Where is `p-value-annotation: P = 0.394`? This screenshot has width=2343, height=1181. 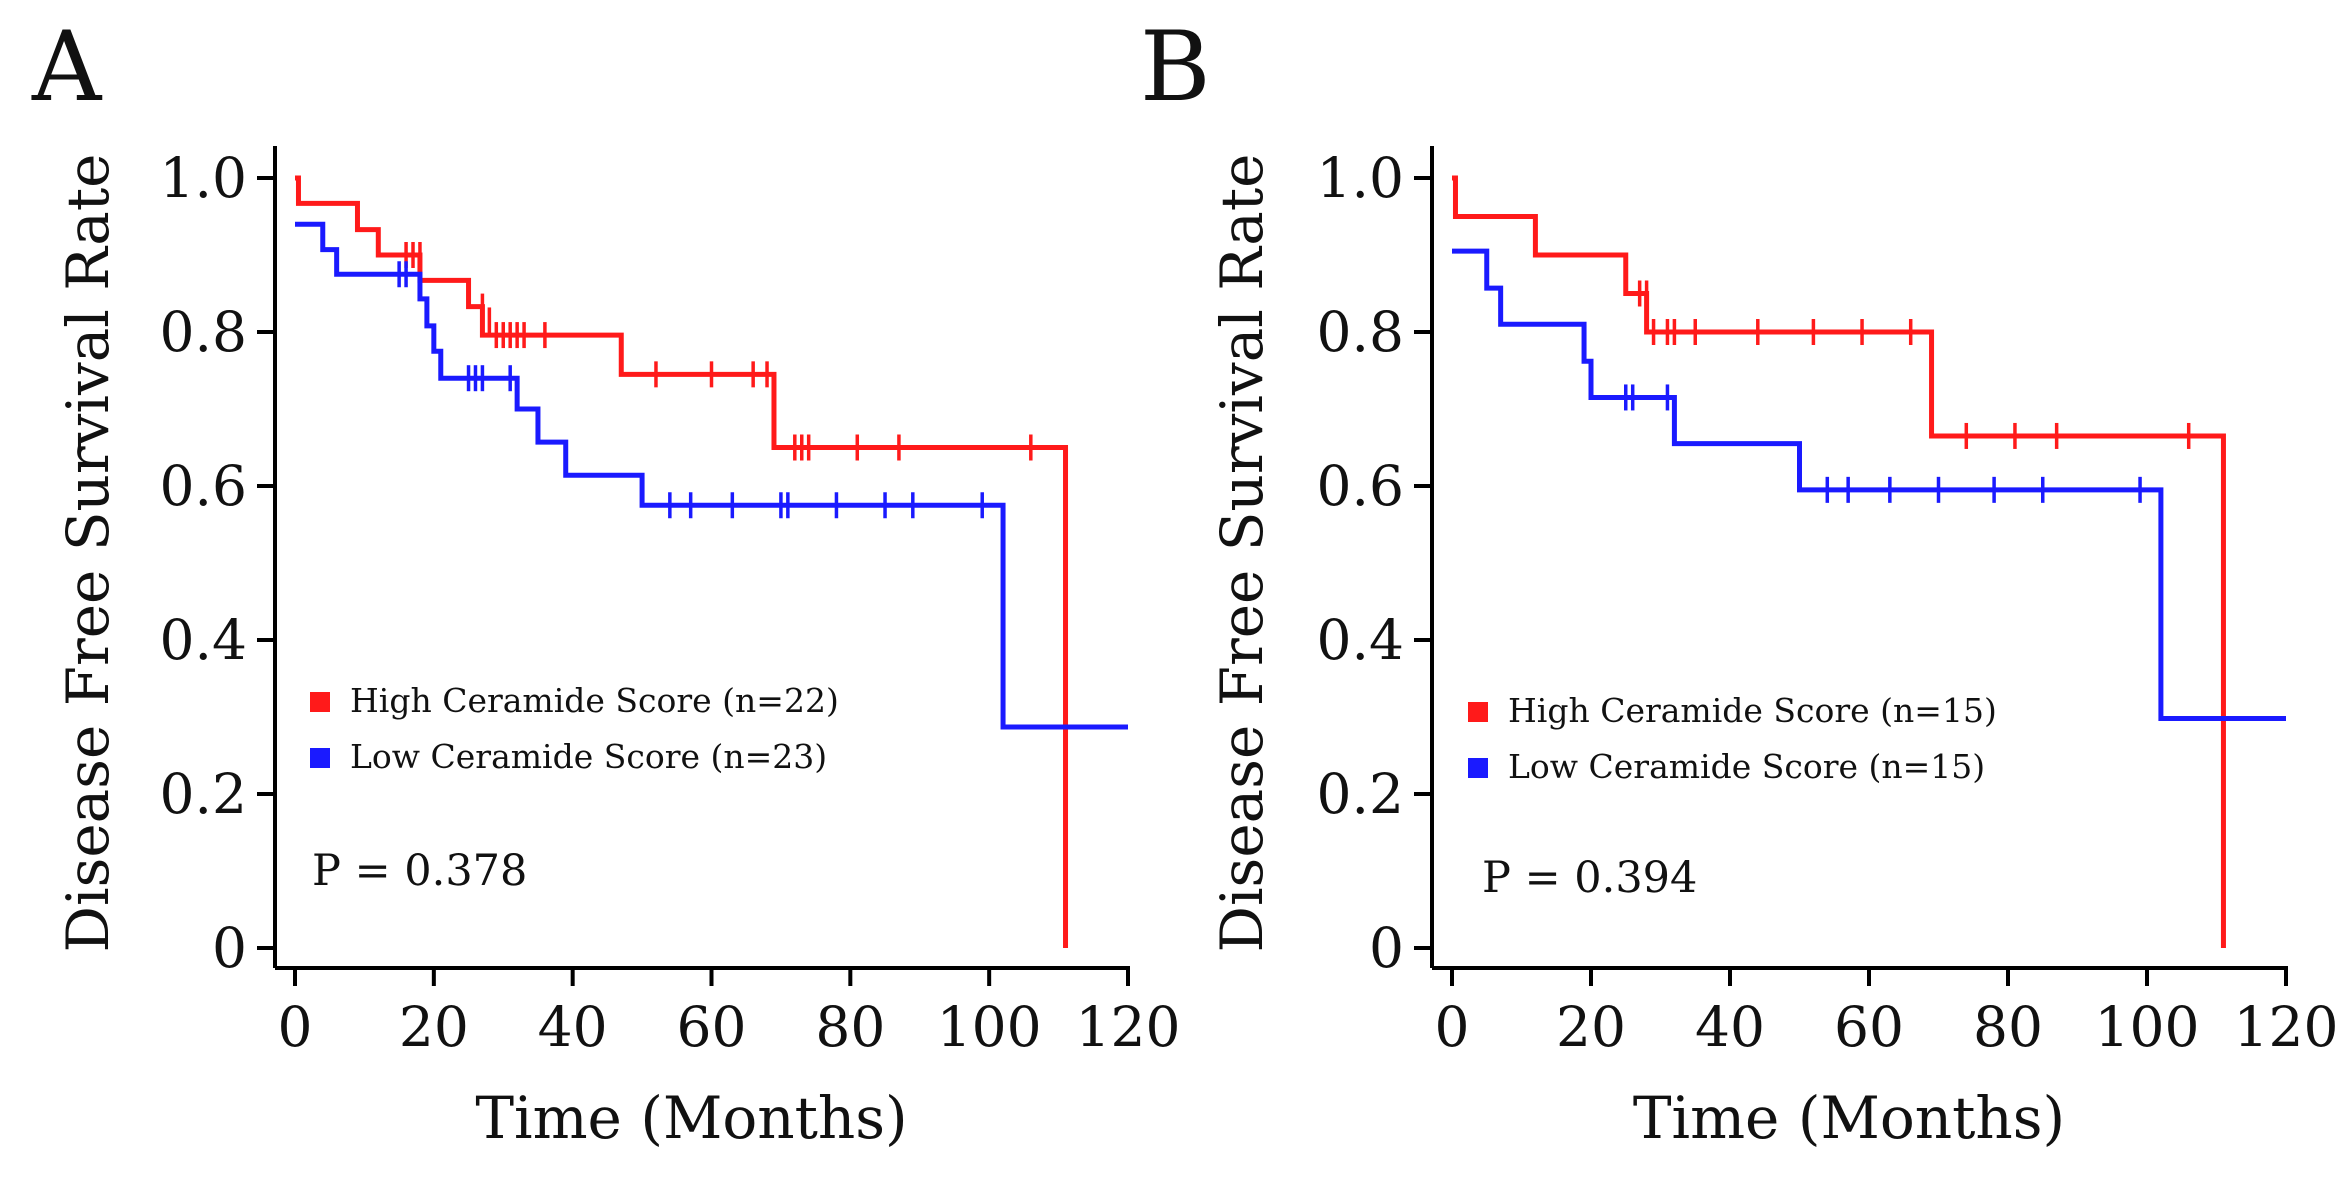 p-value-annotation: P = 0.394 is located at coordinates (1589, 878).